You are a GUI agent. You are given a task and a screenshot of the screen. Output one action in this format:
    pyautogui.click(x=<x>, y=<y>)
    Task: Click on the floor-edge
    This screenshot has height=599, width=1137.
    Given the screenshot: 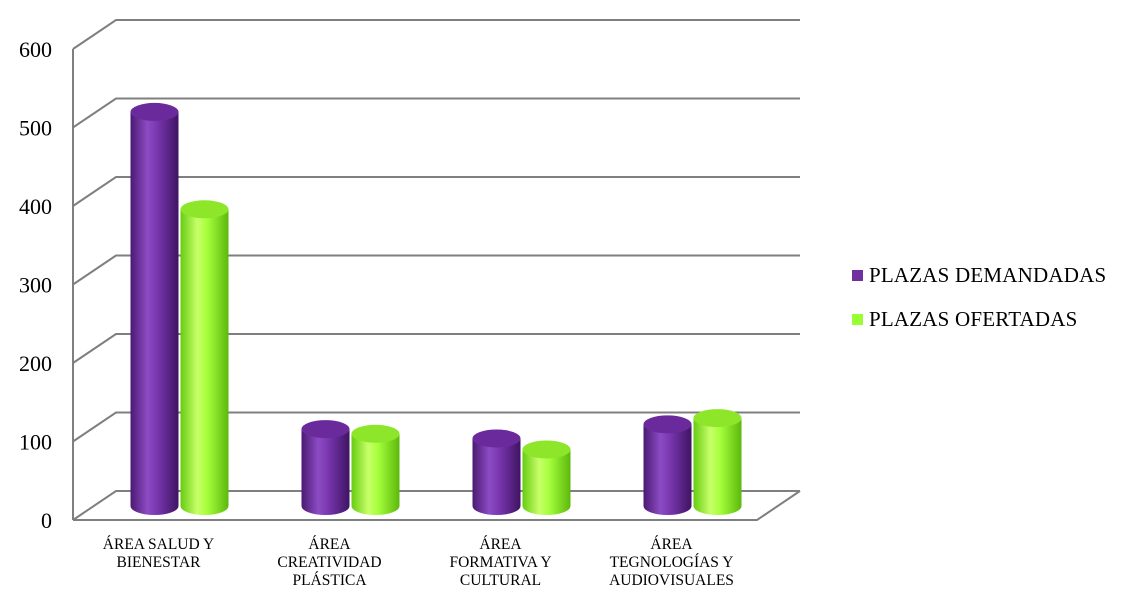 What is the action you would take?
    pyautogui.click(x=437, y=505)
    